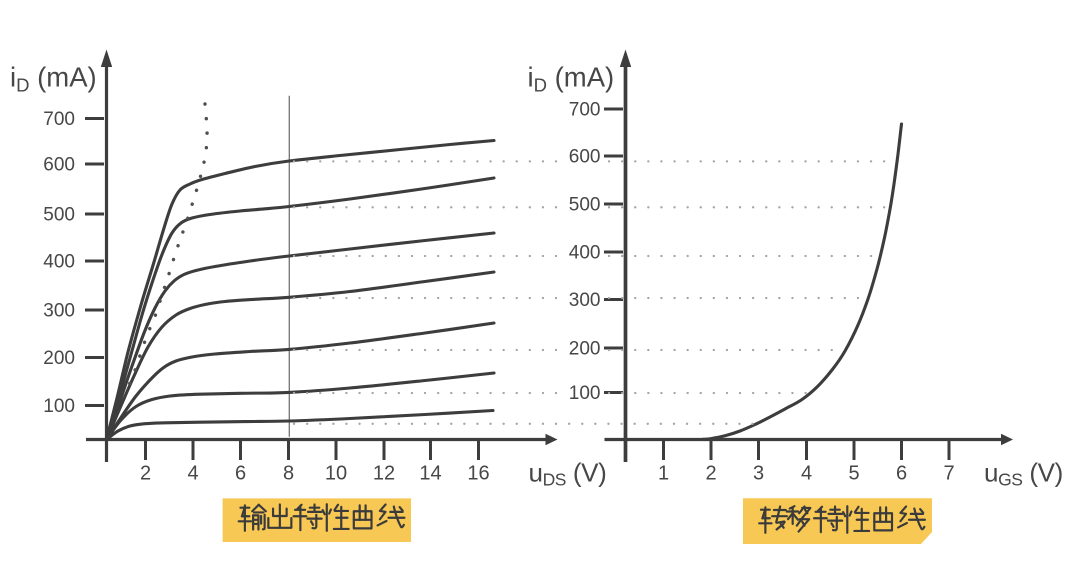 This screenshot has height=569, width=1080. Describe the element at coordinates (384, 474) in the screenshot. I see `svg-text: 12` at that location.